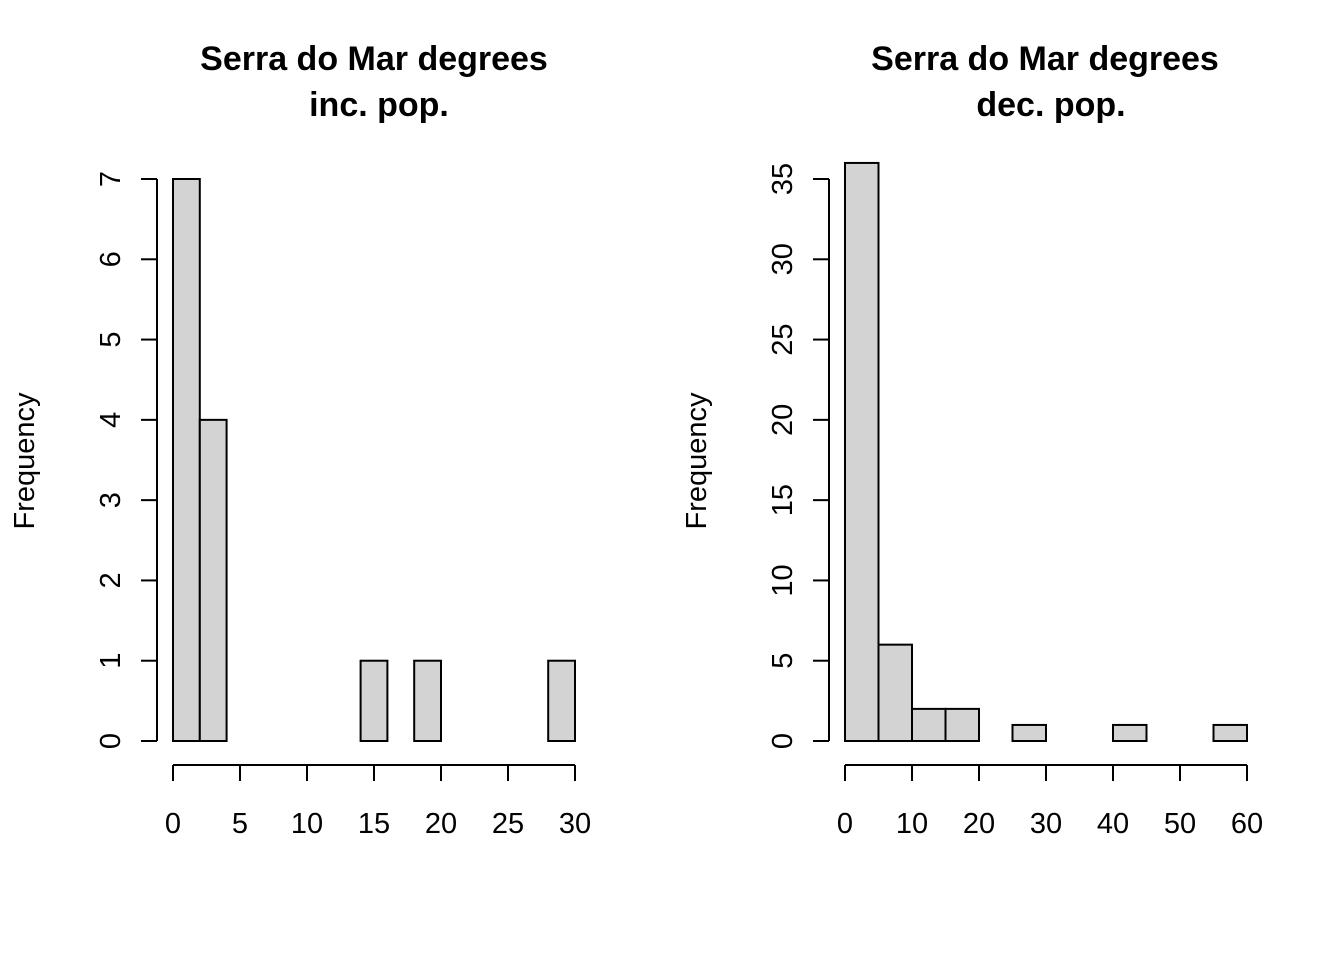 This screenshot has width=1344, height=960. Describe the element at coordinates (508, 824) in the screenshot. I see `x-tick-label: 25` at that location.